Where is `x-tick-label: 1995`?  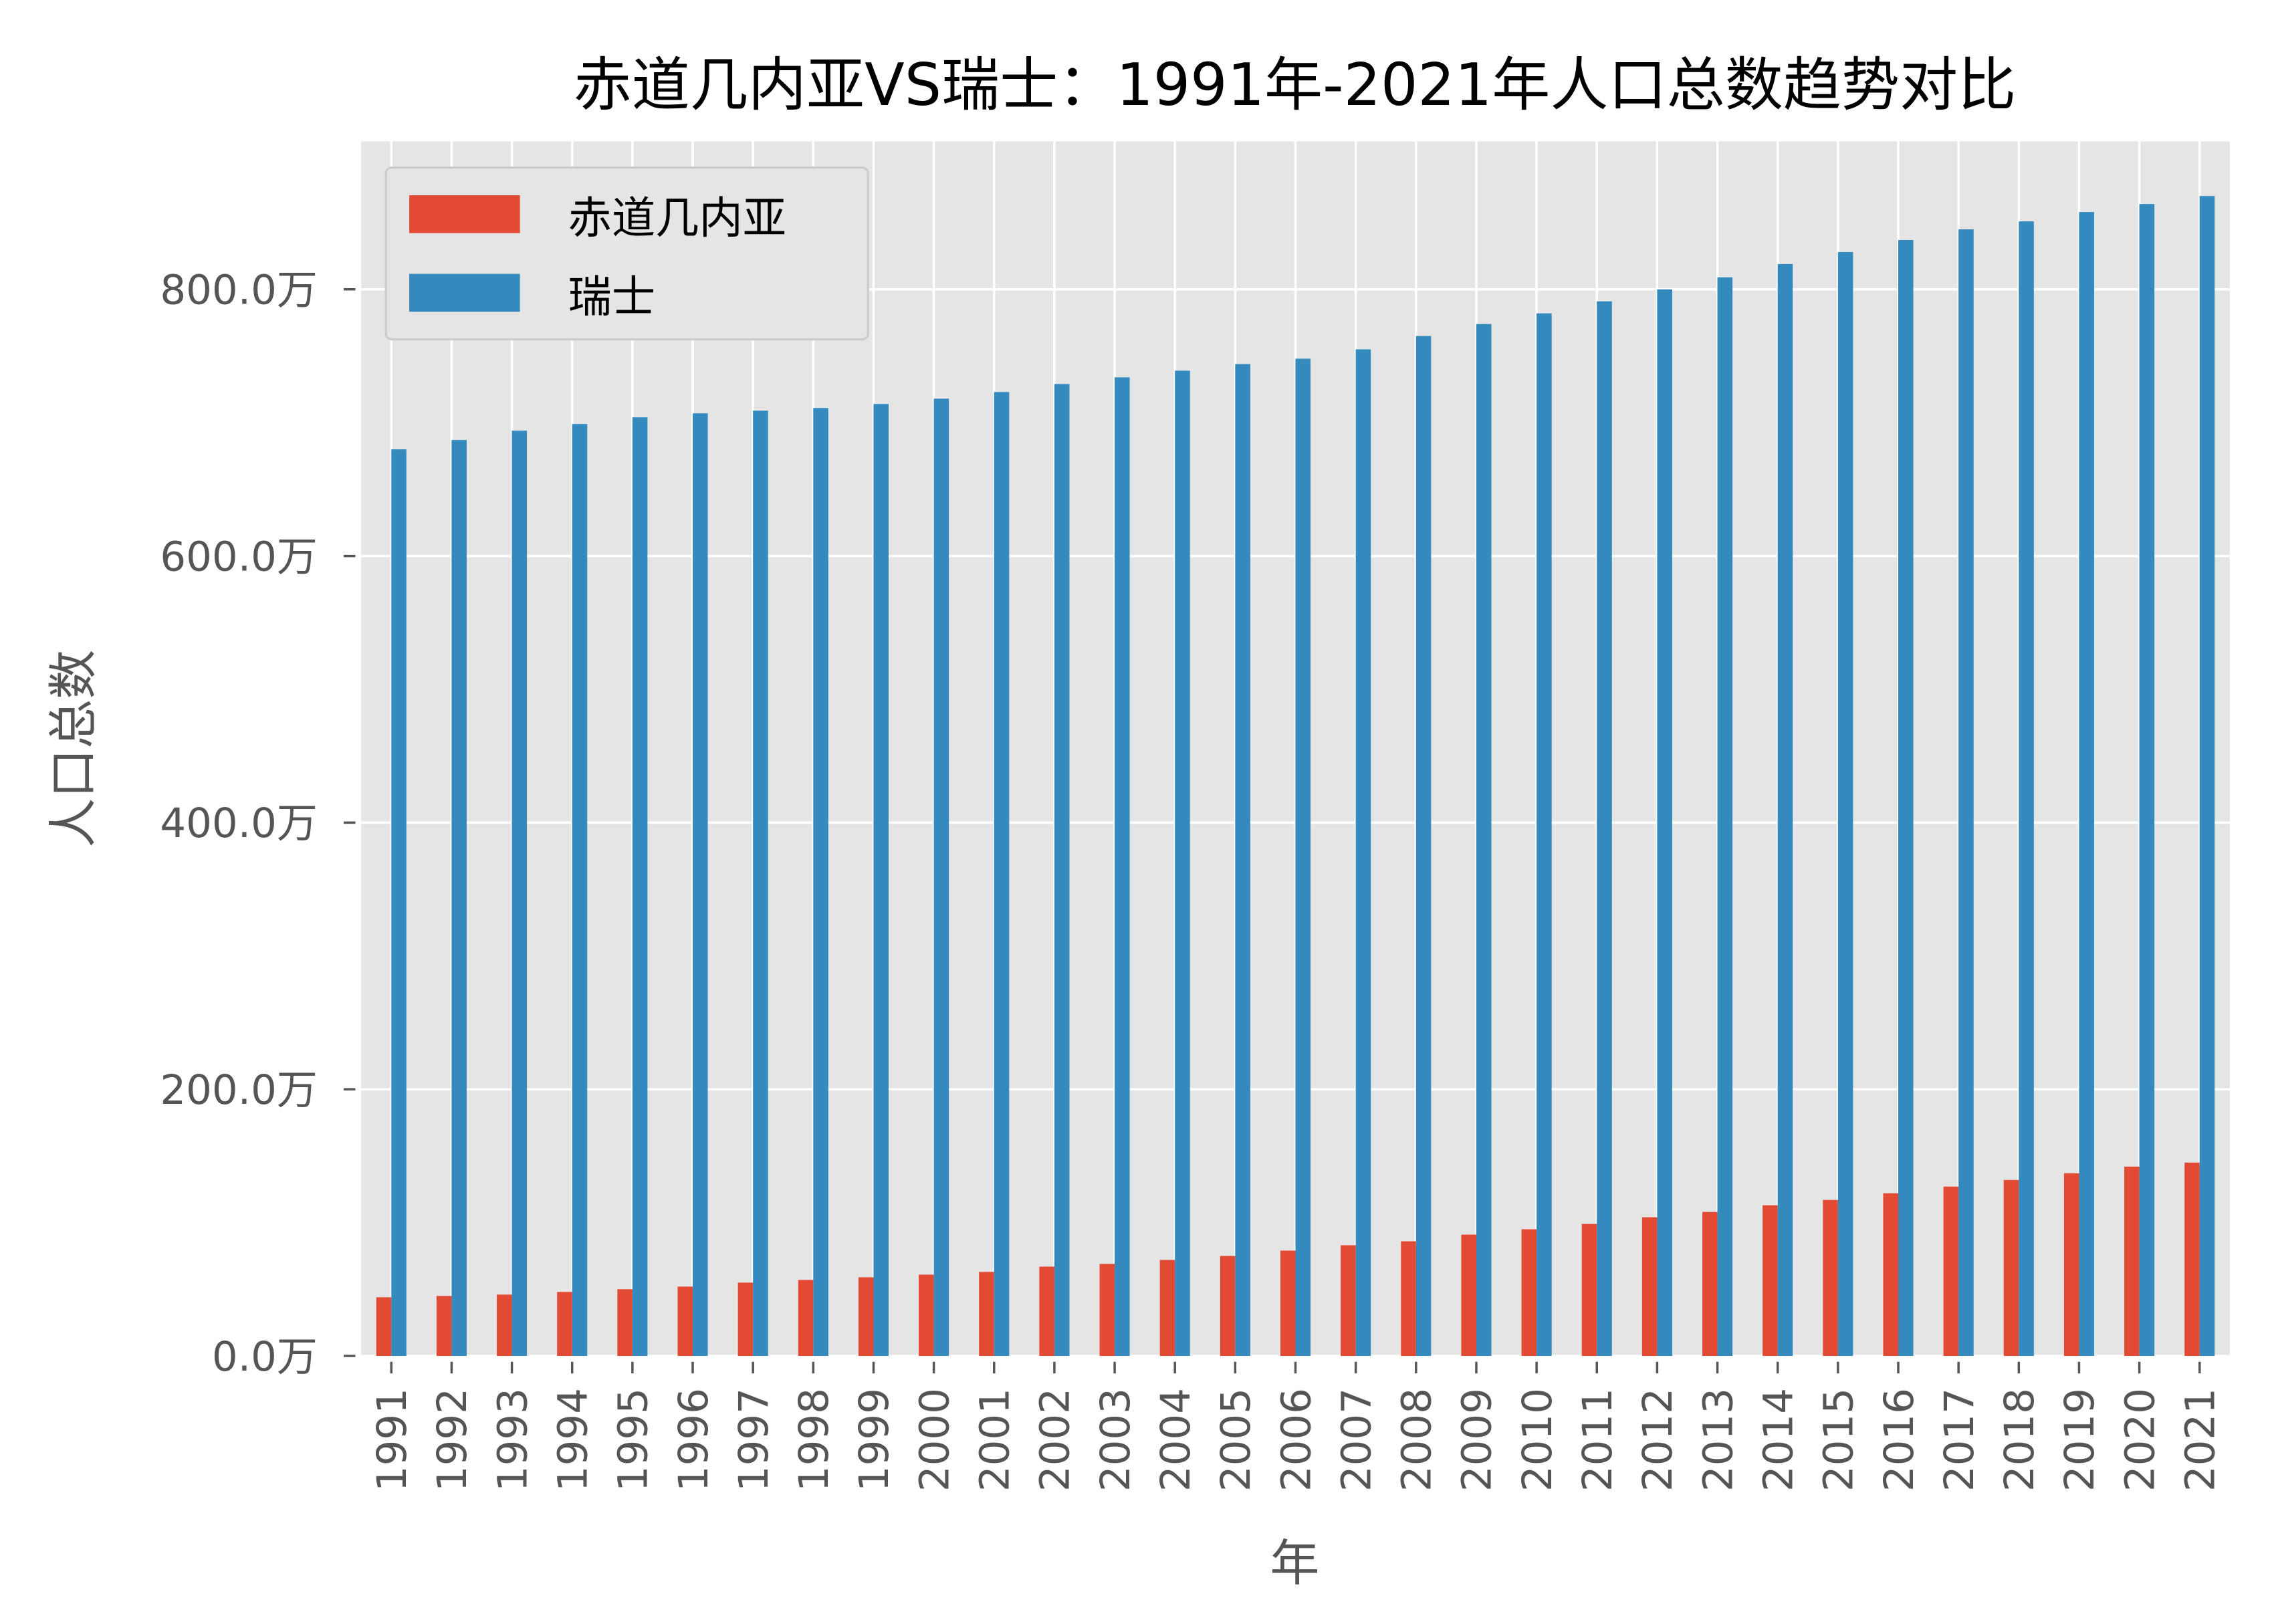
x-tick-label: 1995 is located at coordinates (633, 1440).